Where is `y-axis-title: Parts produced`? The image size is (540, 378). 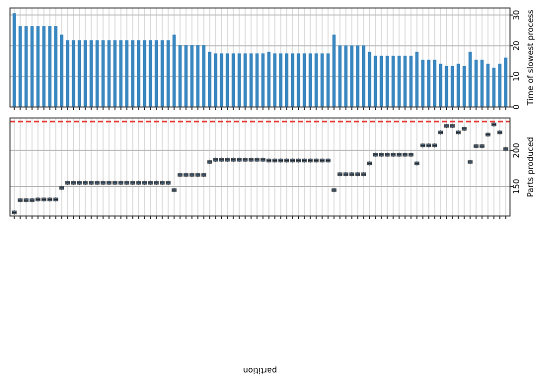 y-axis-title: Parts produced is located at coordinates (530, 167).